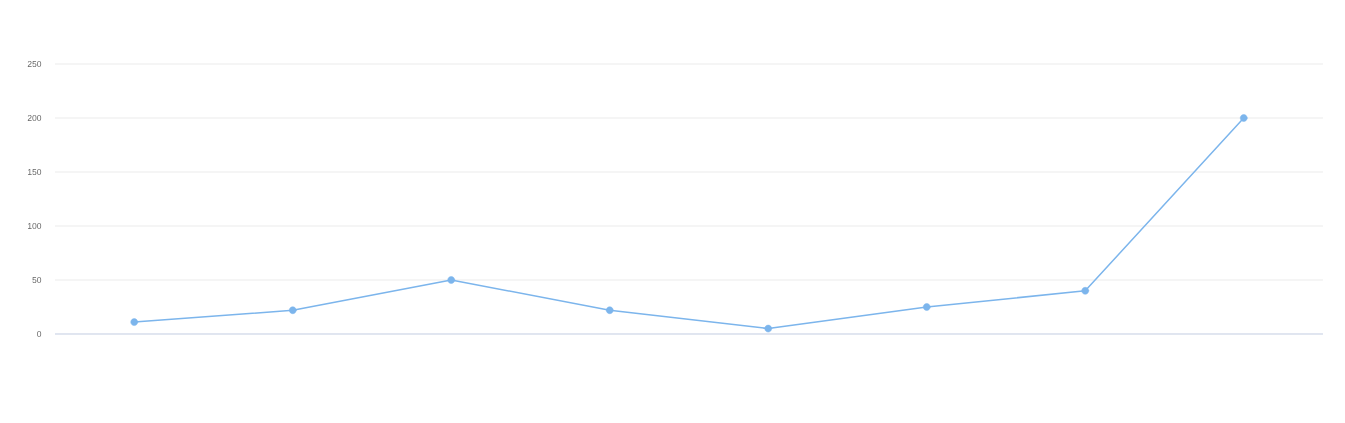 Image resolution: width=1345 pixels, height=423 pixels. Describe the element at coordinates (39, 334) in the screenshot. I see `y-tick-label: 0` at that location.